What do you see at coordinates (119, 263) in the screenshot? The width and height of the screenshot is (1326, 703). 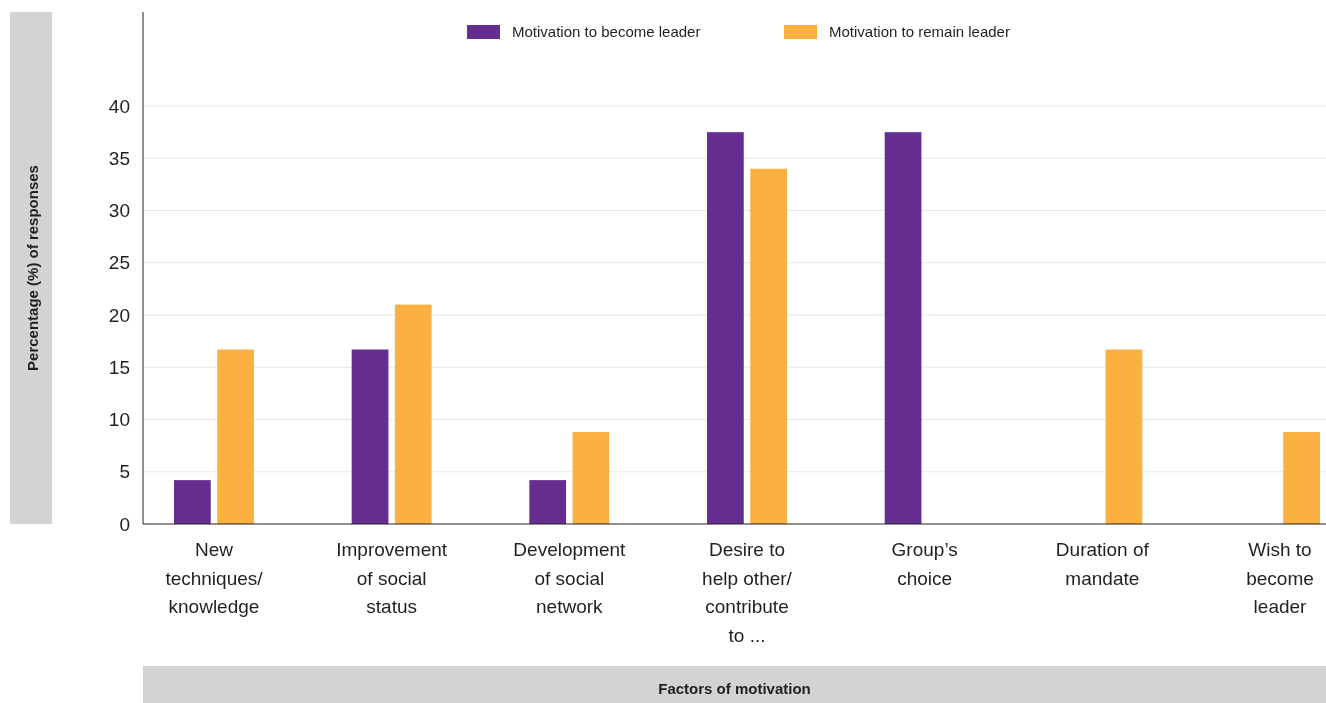 I see `y-tick-label: 25` at bounding box center [119, 263].